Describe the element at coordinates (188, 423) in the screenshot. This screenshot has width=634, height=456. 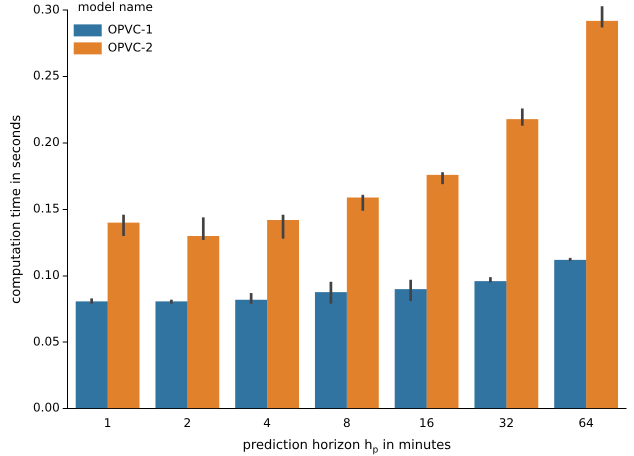
I see `x-tick-label: 2` at that location.